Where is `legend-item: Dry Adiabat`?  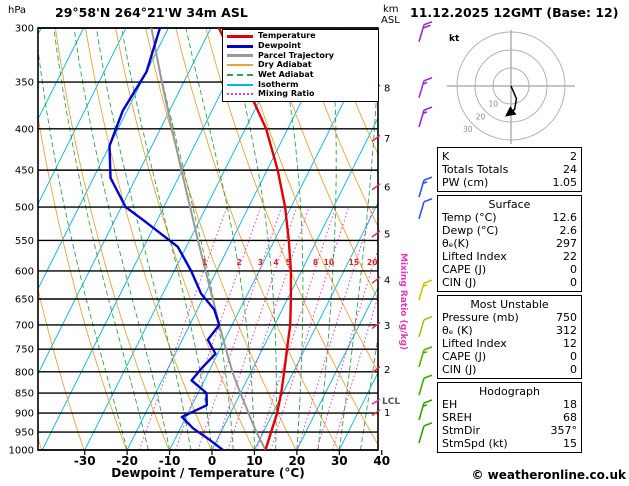 legend-item: Dry Adiabat is located at coordinates (300, 65).